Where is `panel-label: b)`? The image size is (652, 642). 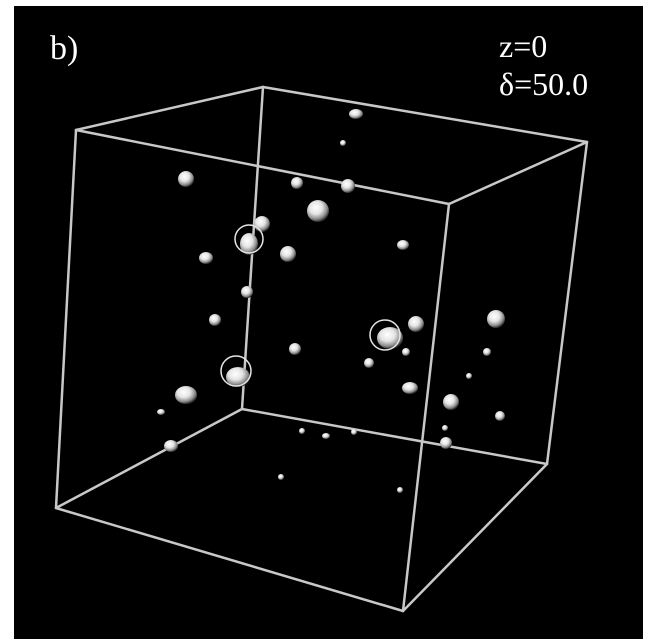
panel-label: b) is located at coordinates (64, 48).